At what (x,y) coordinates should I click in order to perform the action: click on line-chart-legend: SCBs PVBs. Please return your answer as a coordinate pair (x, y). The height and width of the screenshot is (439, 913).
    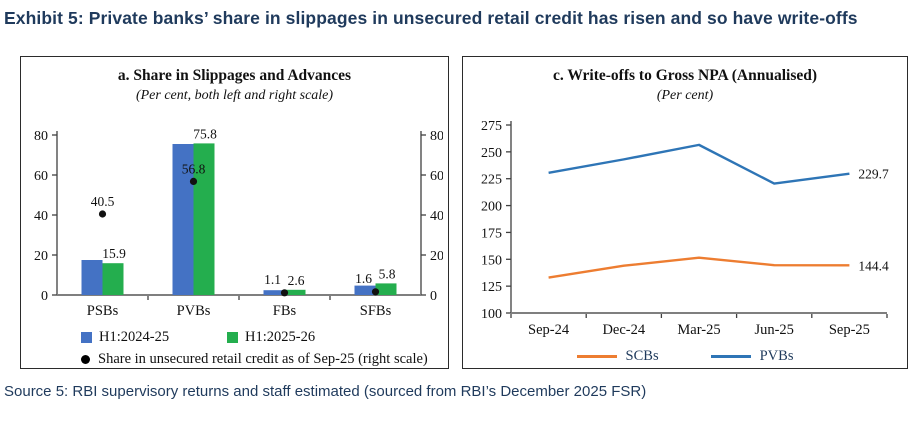
    Looking at the image, I should click on (685, 356).